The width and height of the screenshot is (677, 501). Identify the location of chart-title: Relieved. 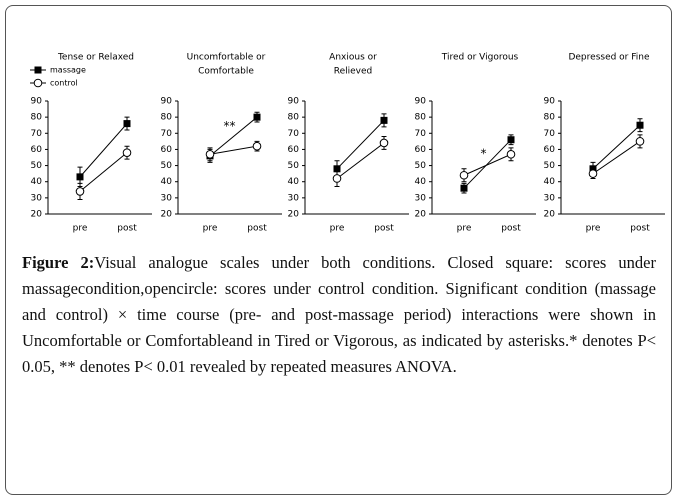
(353, 72).